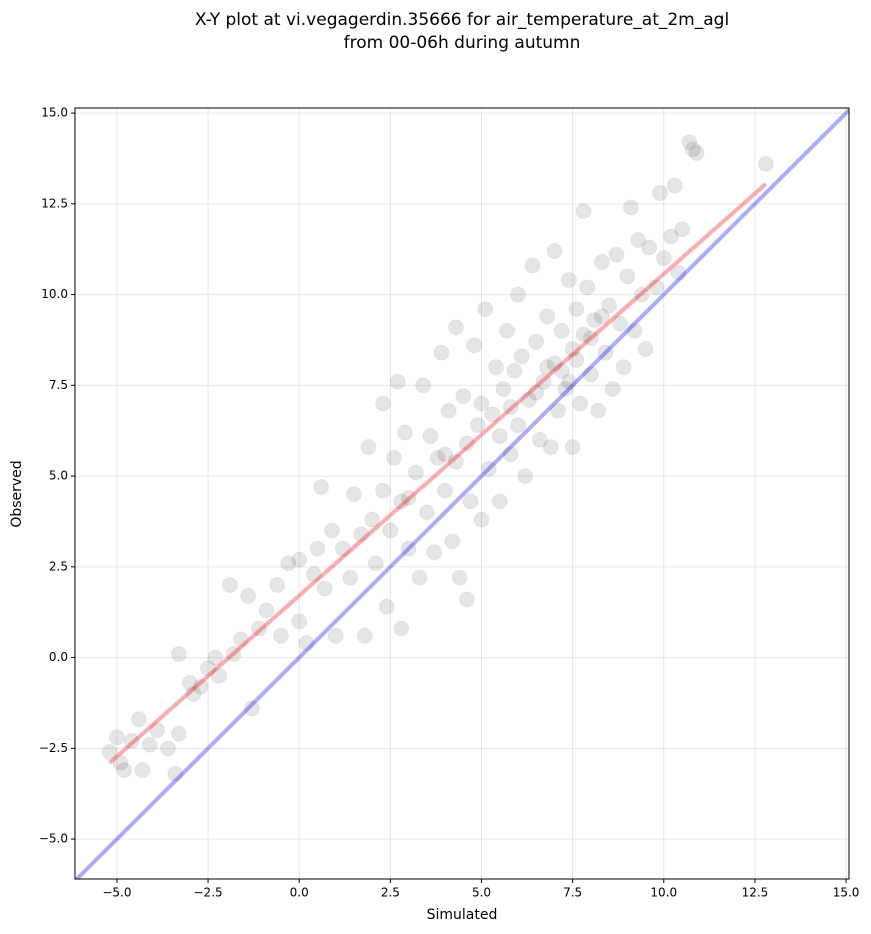 The height and width of the screenshot is (934, 871). What do you see at coordinates (54, 203) in the screenshot?
I see `y-tick-label: 12.5` at bounding box center [54, 203].